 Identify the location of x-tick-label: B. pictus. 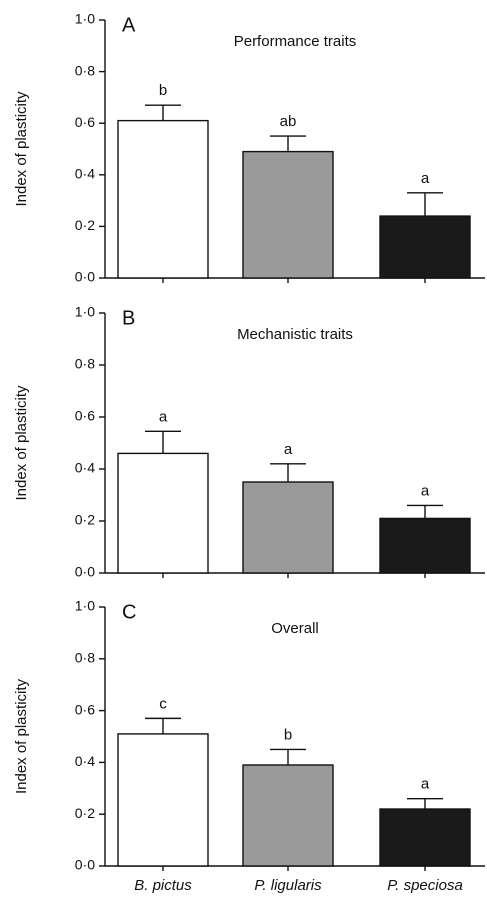
(163, 885).